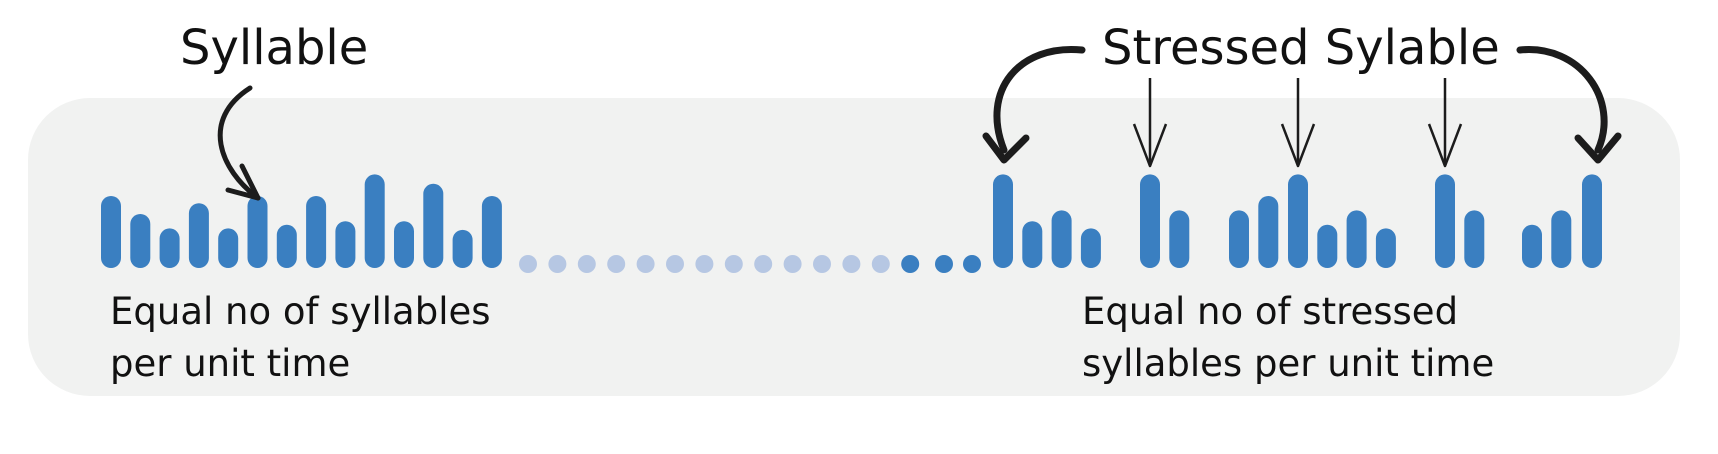 This screenshot has width=1718, height=454. What do you see at coordinates (750, 264) in the screenshot?
I see `pause-dots` at bounding box center [750, 264].